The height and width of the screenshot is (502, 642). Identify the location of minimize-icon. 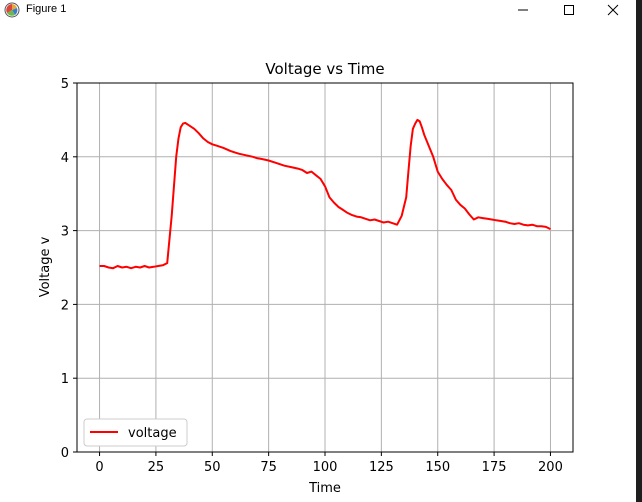
(523, 10).